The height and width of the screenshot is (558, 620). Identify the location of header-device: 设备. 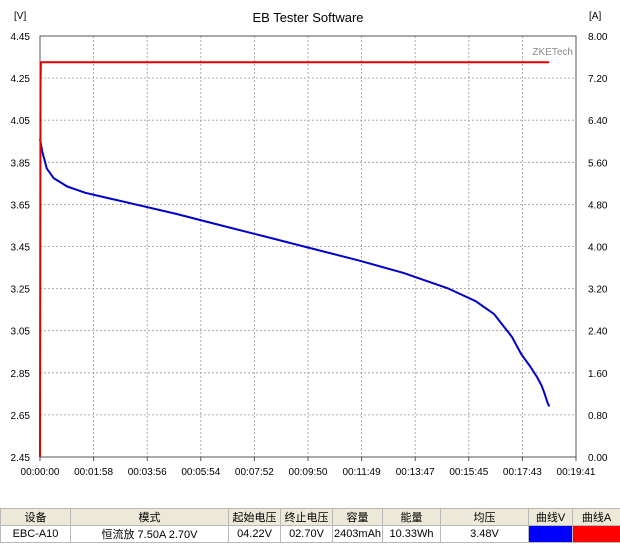
(35, 517).